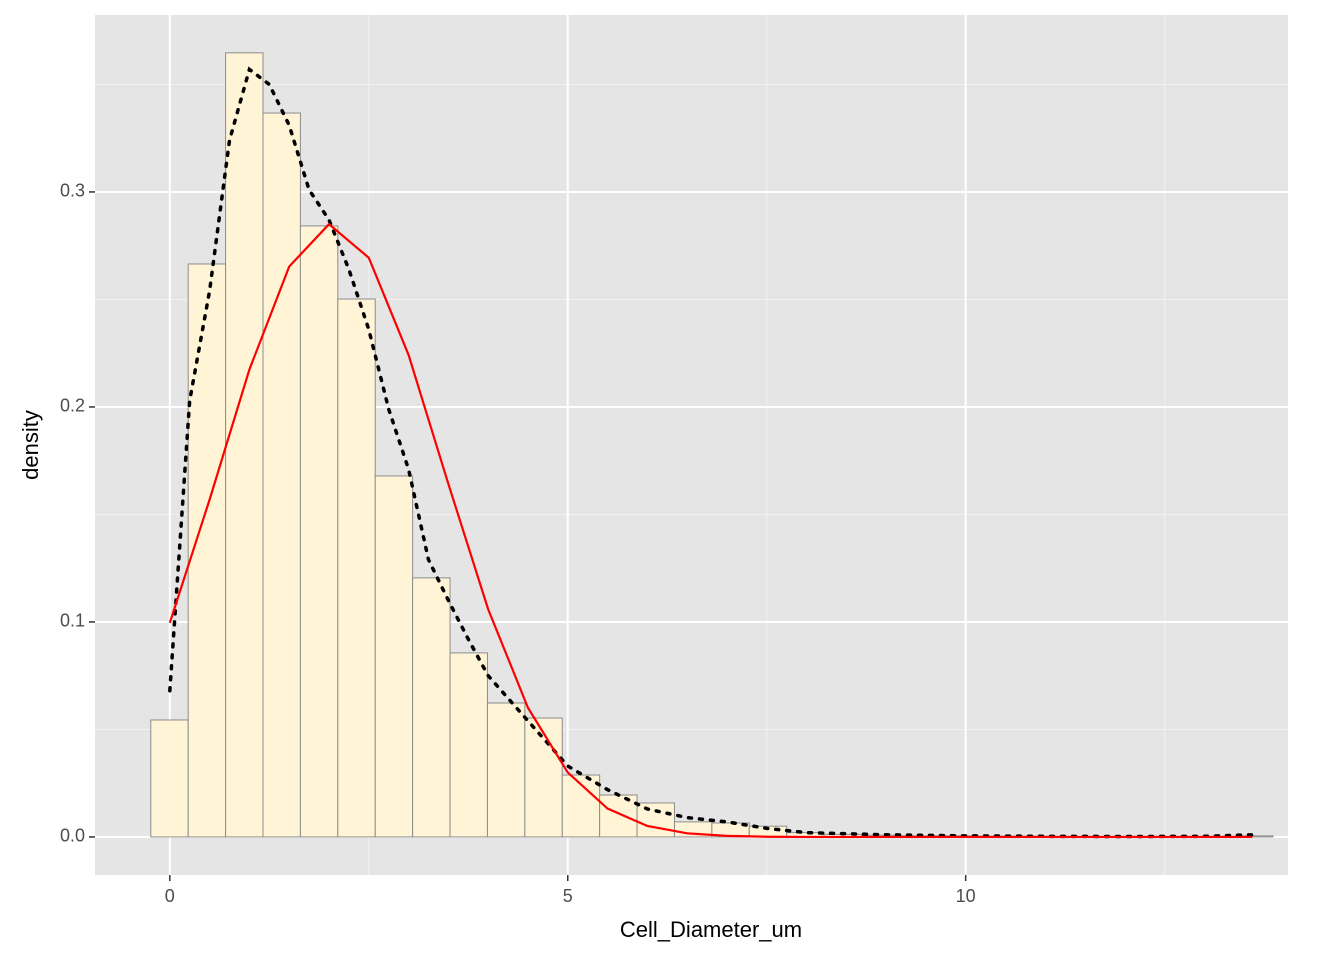 The image size is (1344, 960). Describe the element at coordinates (711, 929) in the screenshot. I see `x-axis-title: Cell_Diameter_um` at that location.